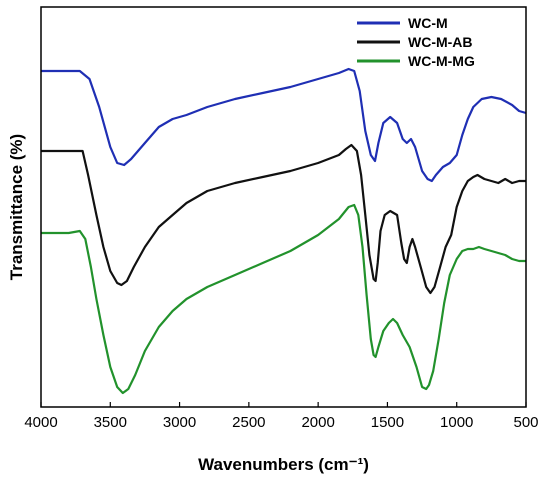 This screenshot has height=482, width=550. Describe the element at coordinates (283, 464) in the screenshot. I see `x-axis-title: Wavenumbers (cm⁻¹)` at that location.